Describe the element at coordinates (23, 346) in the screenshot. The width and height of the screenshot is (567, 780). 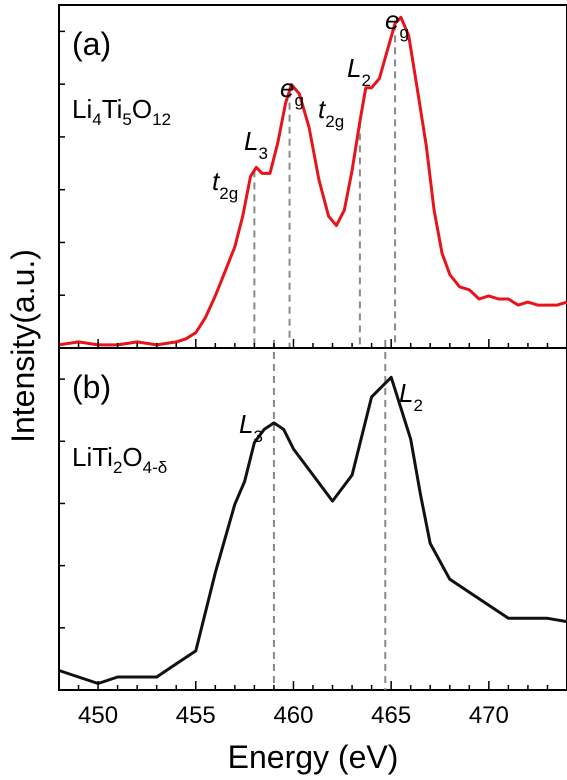
I see `y-axis-label: Intensity(a.u.)` at that location.